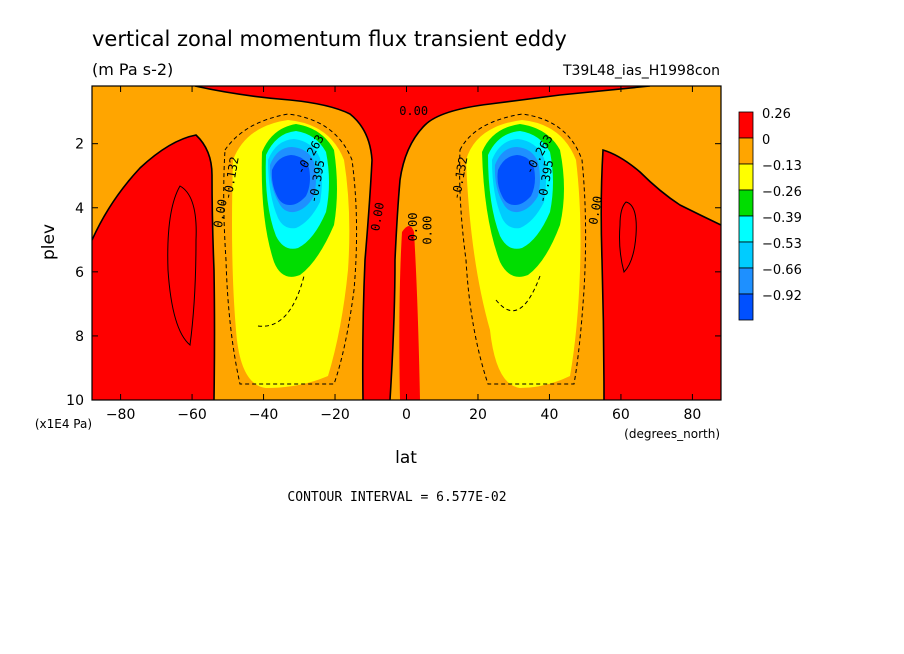  Describe the element at coordinates (523, 254) in the screenshot. I see `negative-lobe-north` at that location.